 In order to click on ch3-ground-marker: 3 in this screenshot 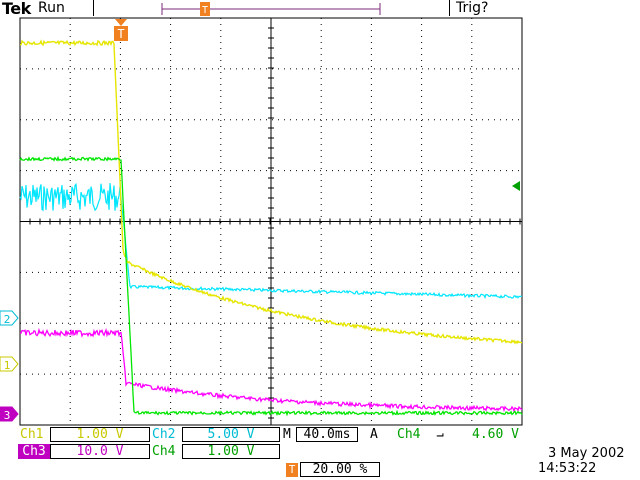, I will do `click(9, 414)`.